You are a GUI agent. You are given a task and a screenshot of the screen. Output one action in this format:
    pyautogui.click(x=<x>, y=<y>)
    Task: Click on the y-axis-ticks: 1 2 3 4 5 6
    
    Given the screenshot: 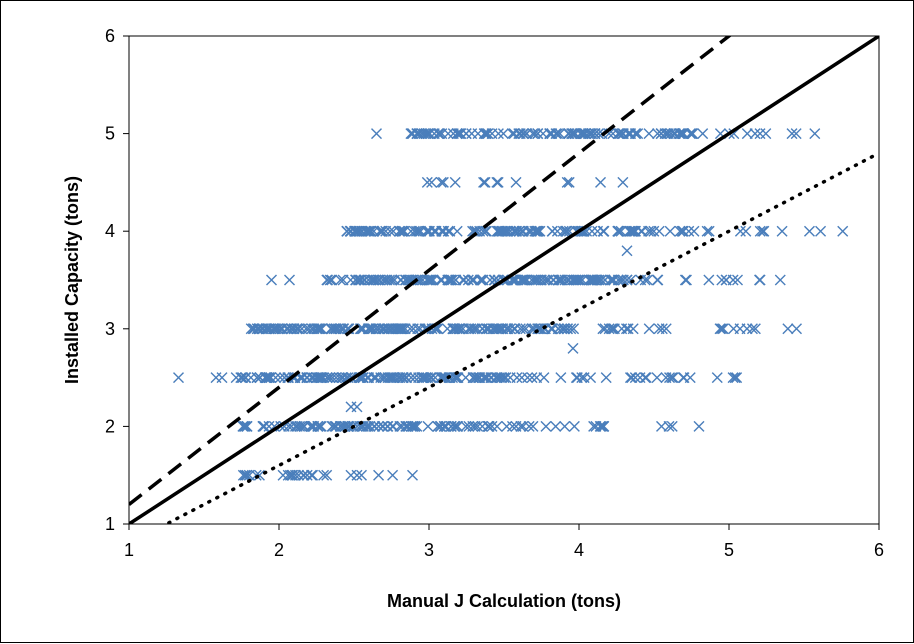 What is the action you would take?
    pyautogui.click(x=117, y=280)
    